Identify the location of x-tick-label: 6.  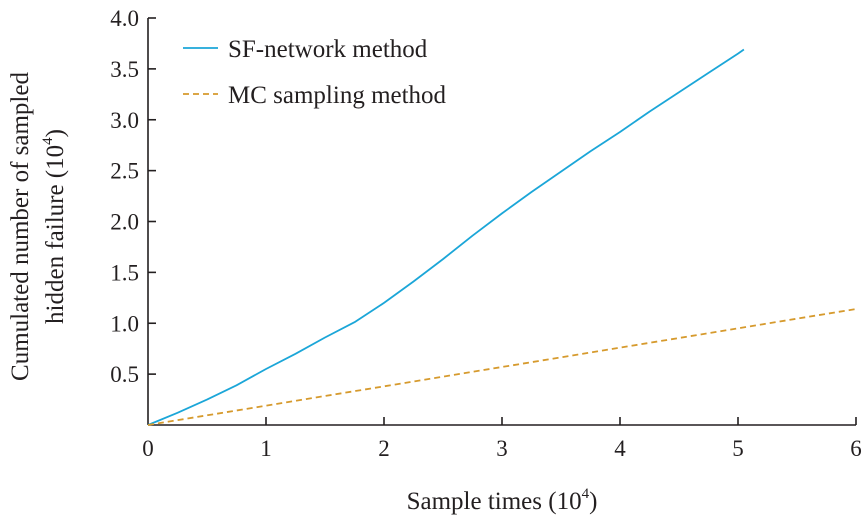
(856, 448).